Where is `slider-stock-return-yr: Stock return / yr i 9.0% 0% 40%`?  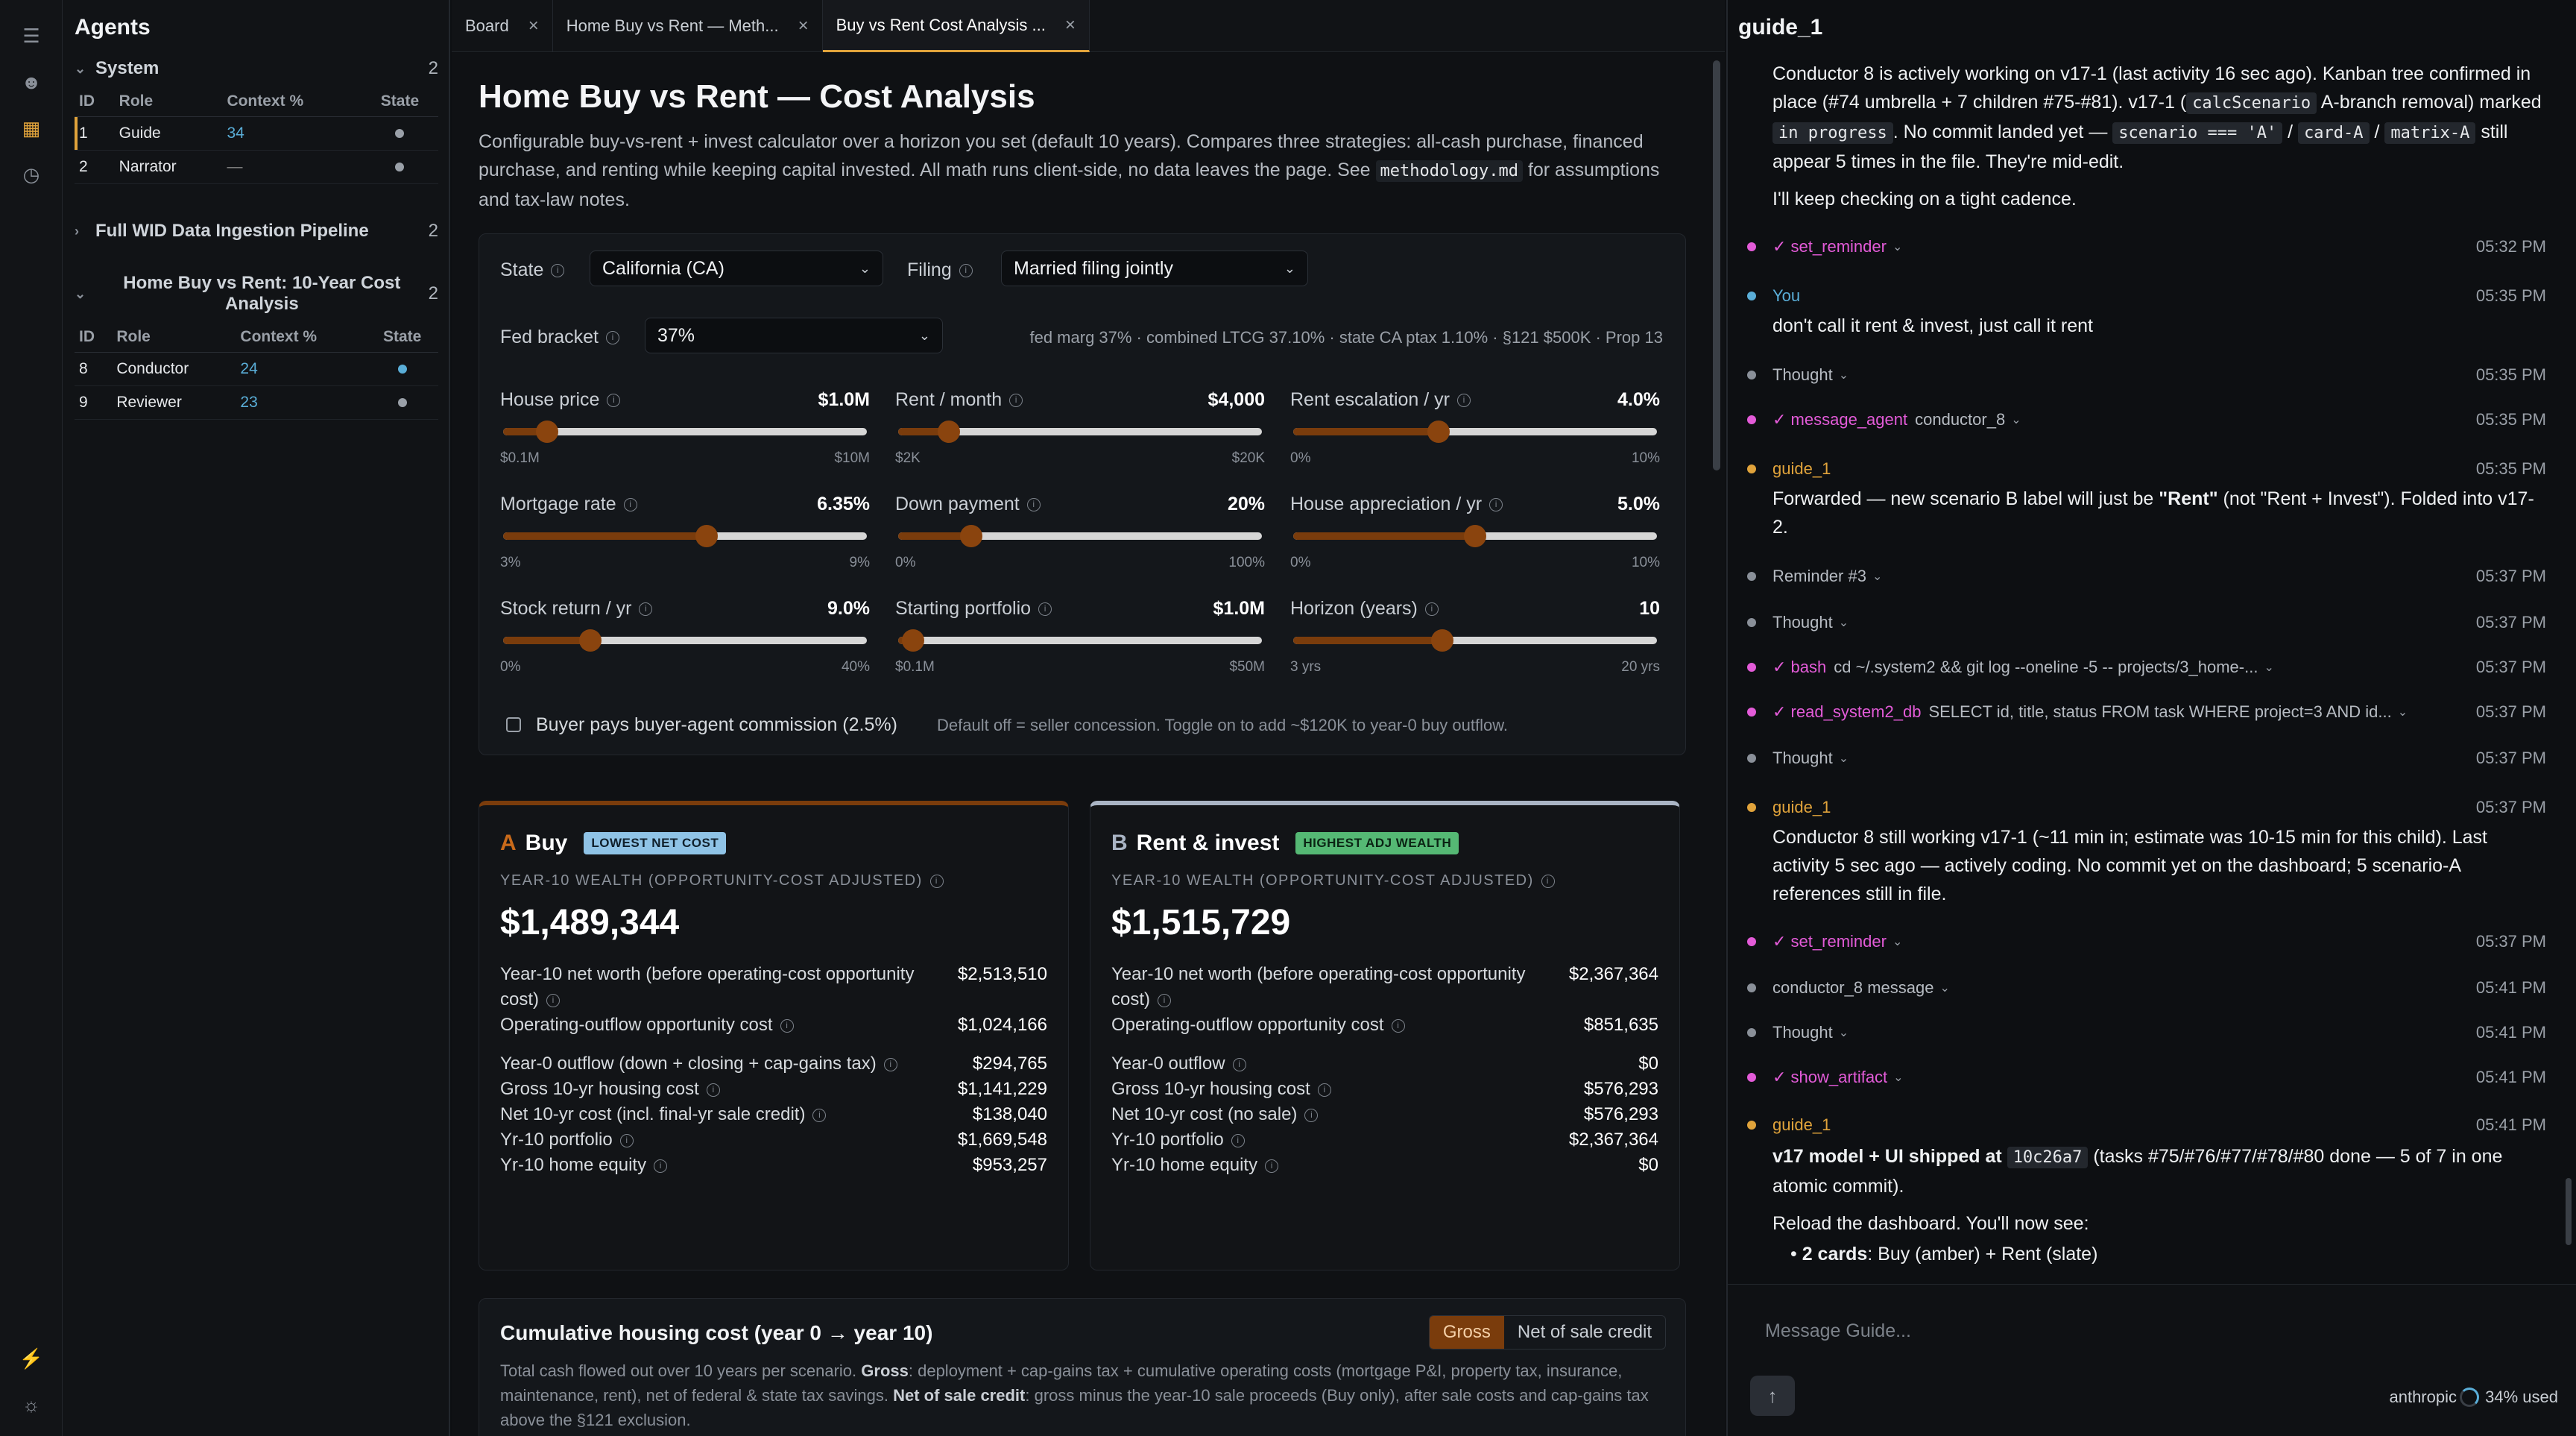
slider-stock-return-yr: Stock return / yr i 9.0% 0% 40% is located at coordinates (685, 642).